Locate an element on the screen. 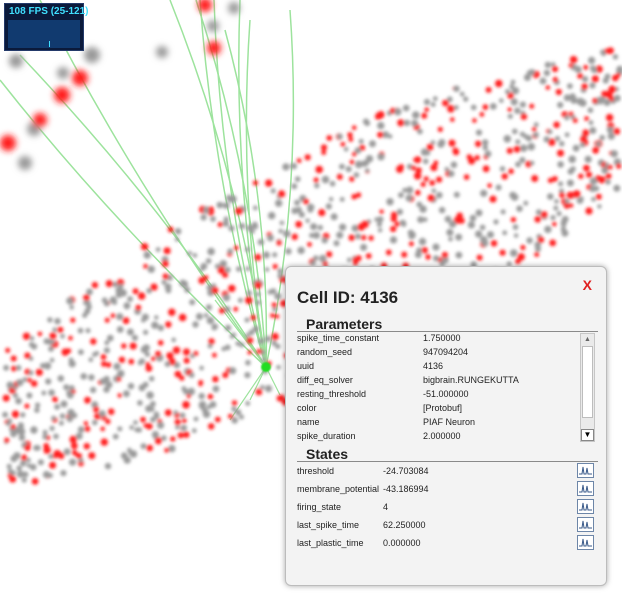 Image resolution: width=622 pixels, height=607 pixels. states-heading: States is located at coordinates (327, 454).